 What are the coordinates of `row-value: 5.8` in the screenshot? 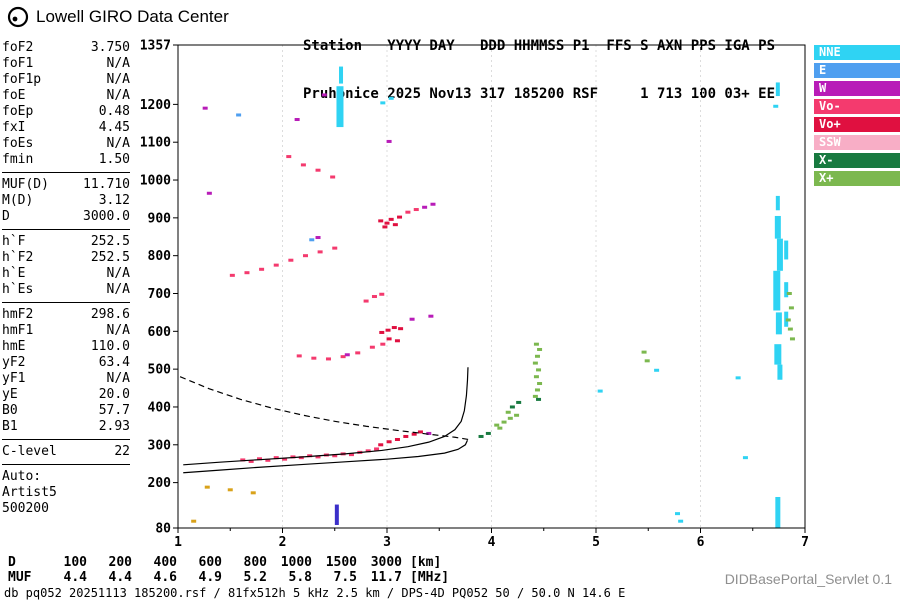 It's located at (300, 577).